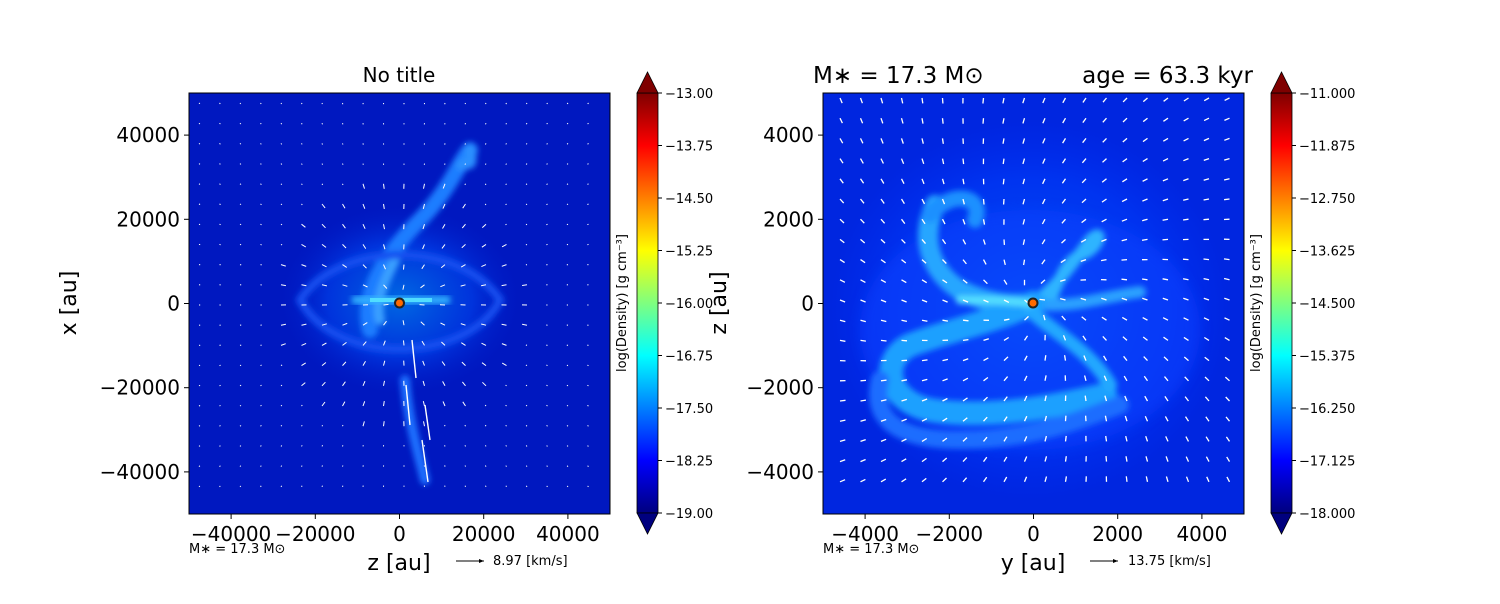  I want to click on right-star-marker, so click(1033, 303).